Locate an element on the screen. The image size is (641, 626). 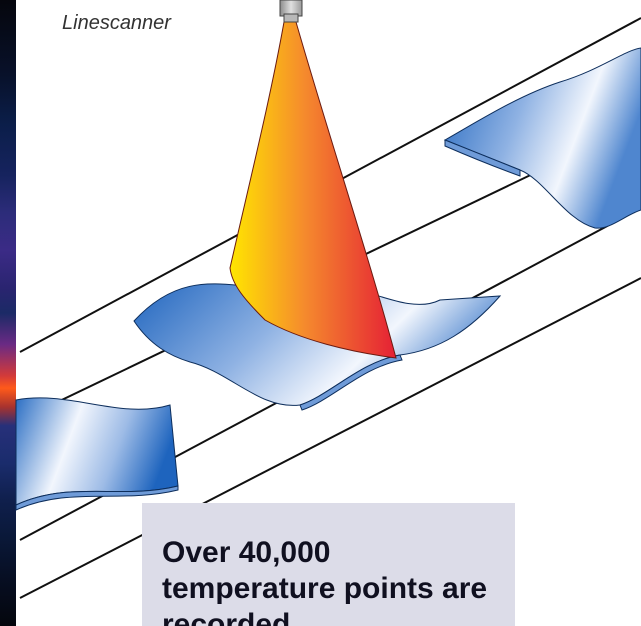
linescanner-device is located at coordinates (291, 11).